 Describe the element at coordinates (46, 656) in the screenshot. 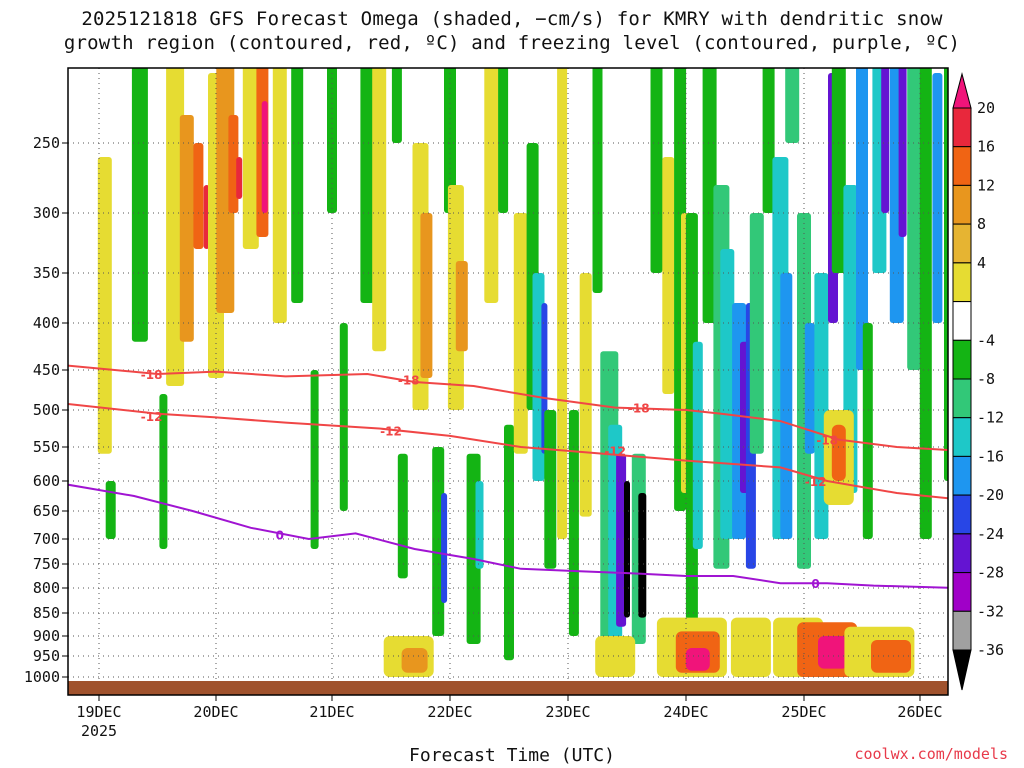

I see `y-tick-label: 950` at that location.